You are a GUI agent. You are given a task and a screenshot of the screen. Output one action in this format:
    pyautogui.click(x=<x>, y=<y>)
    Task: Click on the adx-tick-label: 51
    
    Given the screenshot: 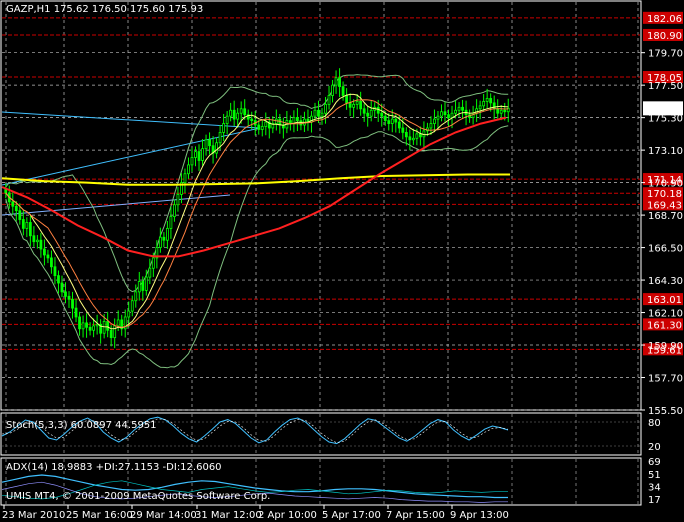 What is the action you would take?
    pyautogui.click(x=654, y=475)
    